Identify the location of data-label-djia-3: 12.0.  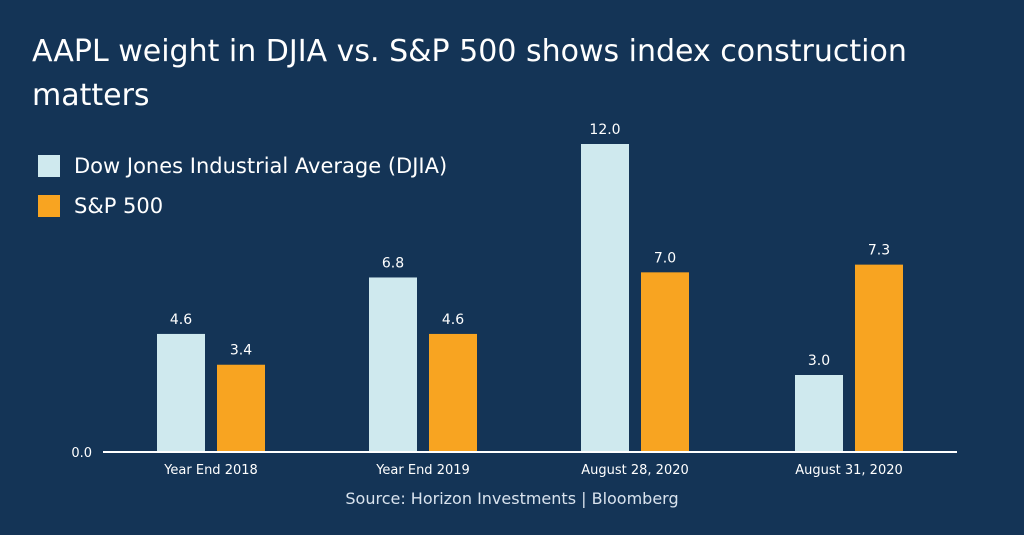
(604, 130).